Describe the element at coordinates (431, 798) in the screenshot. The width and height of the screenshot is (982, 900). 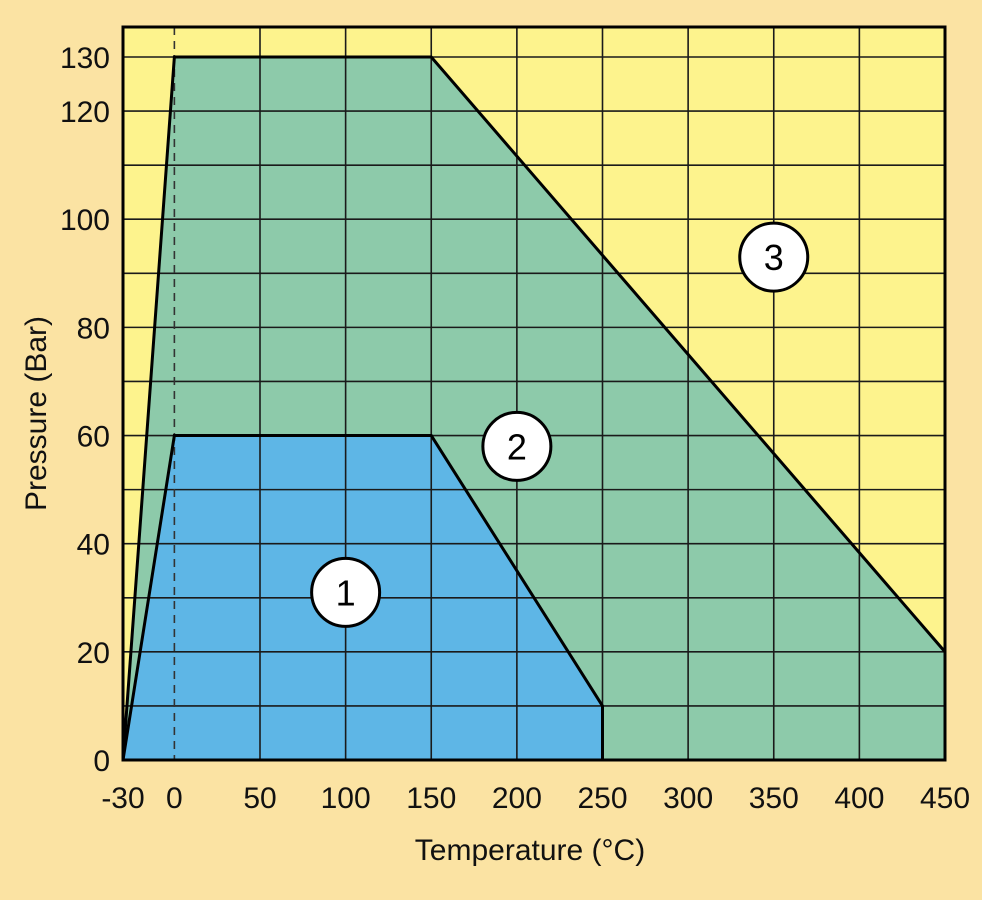
I see `x-tick-label: 150` at that location.